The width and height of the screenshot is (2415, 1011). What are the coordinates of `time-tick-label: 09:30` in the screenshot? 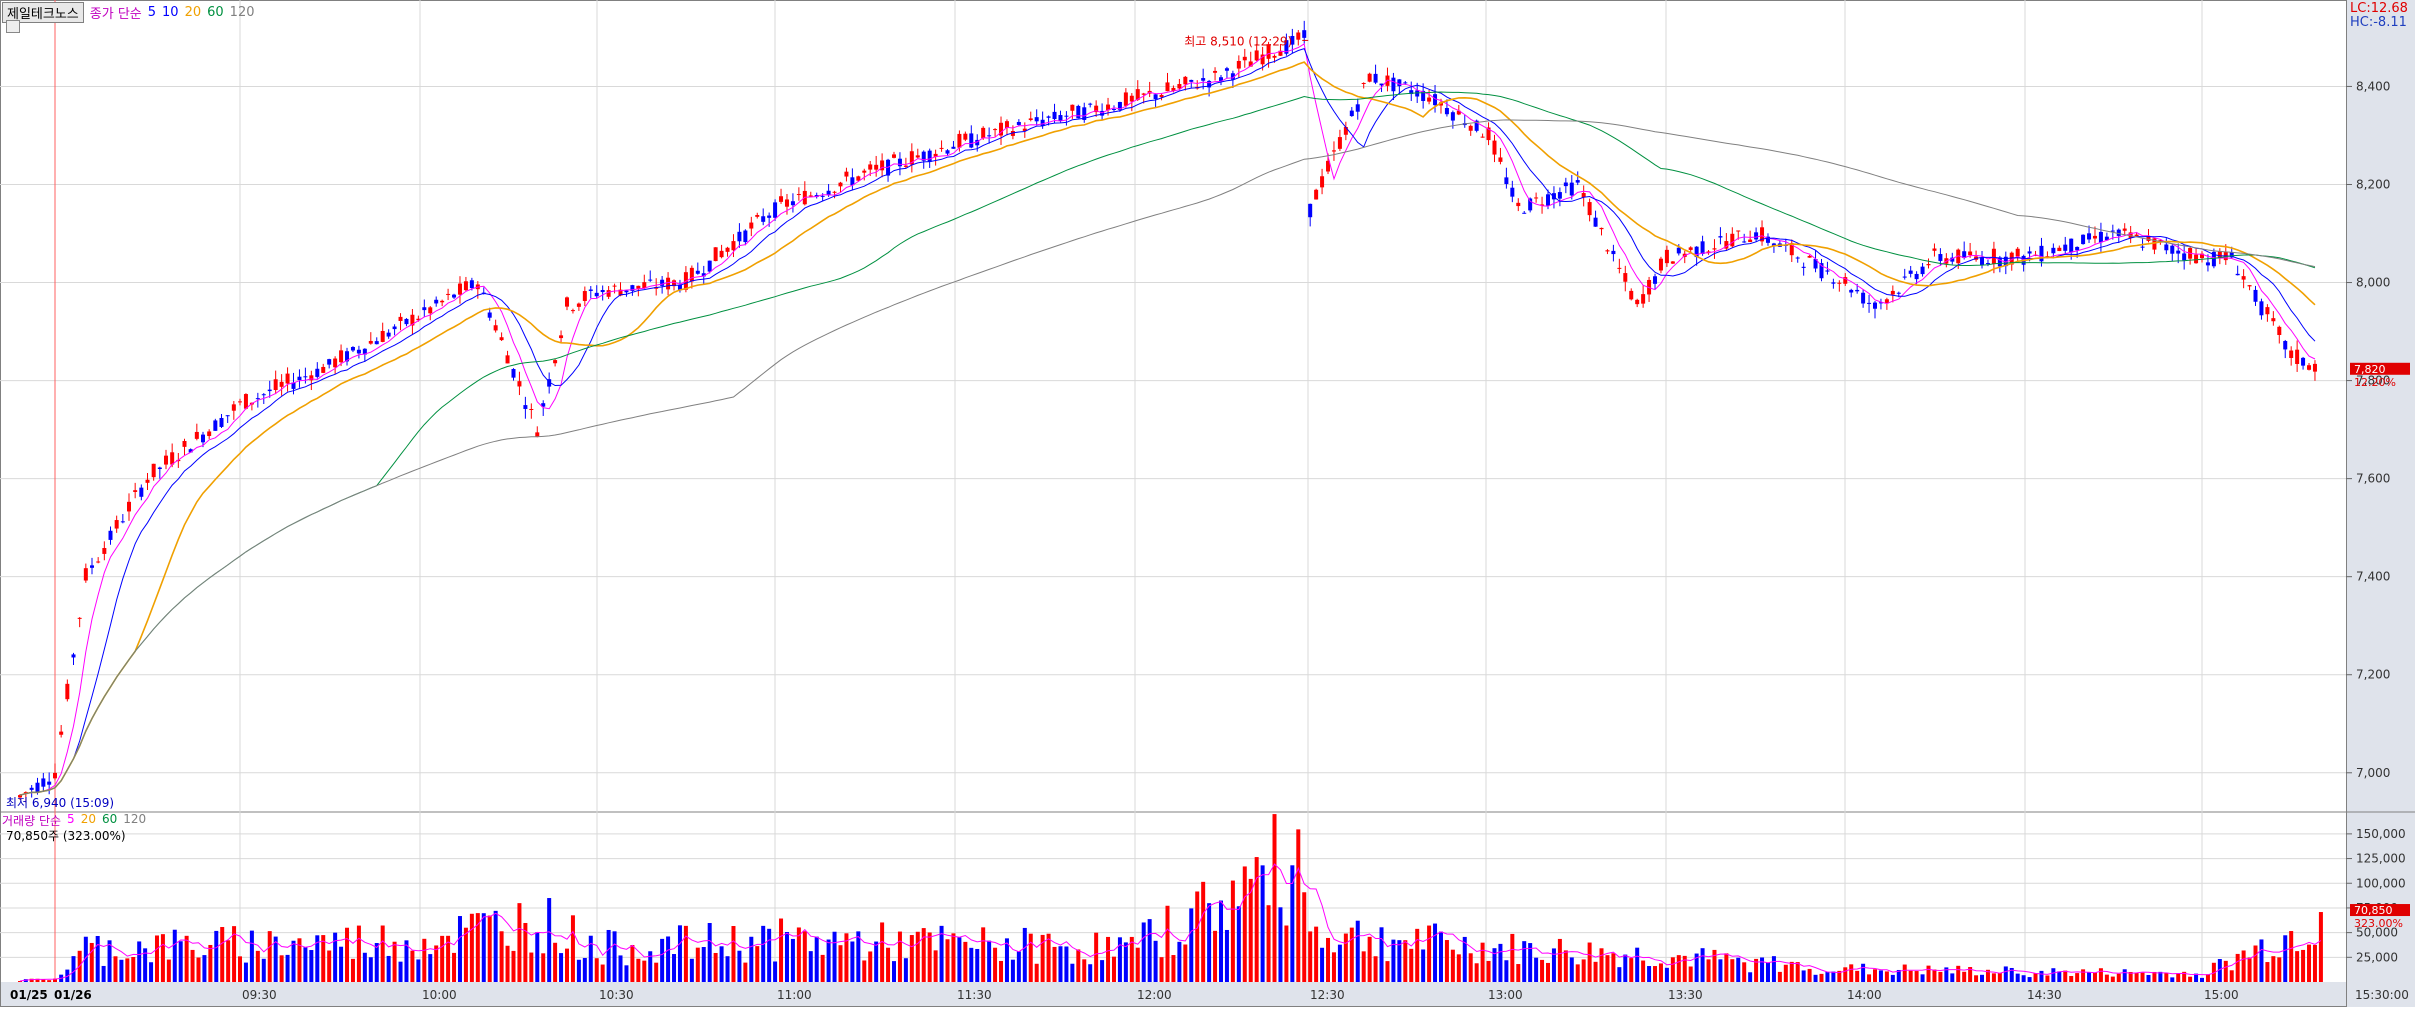 It's located at (259, 995).